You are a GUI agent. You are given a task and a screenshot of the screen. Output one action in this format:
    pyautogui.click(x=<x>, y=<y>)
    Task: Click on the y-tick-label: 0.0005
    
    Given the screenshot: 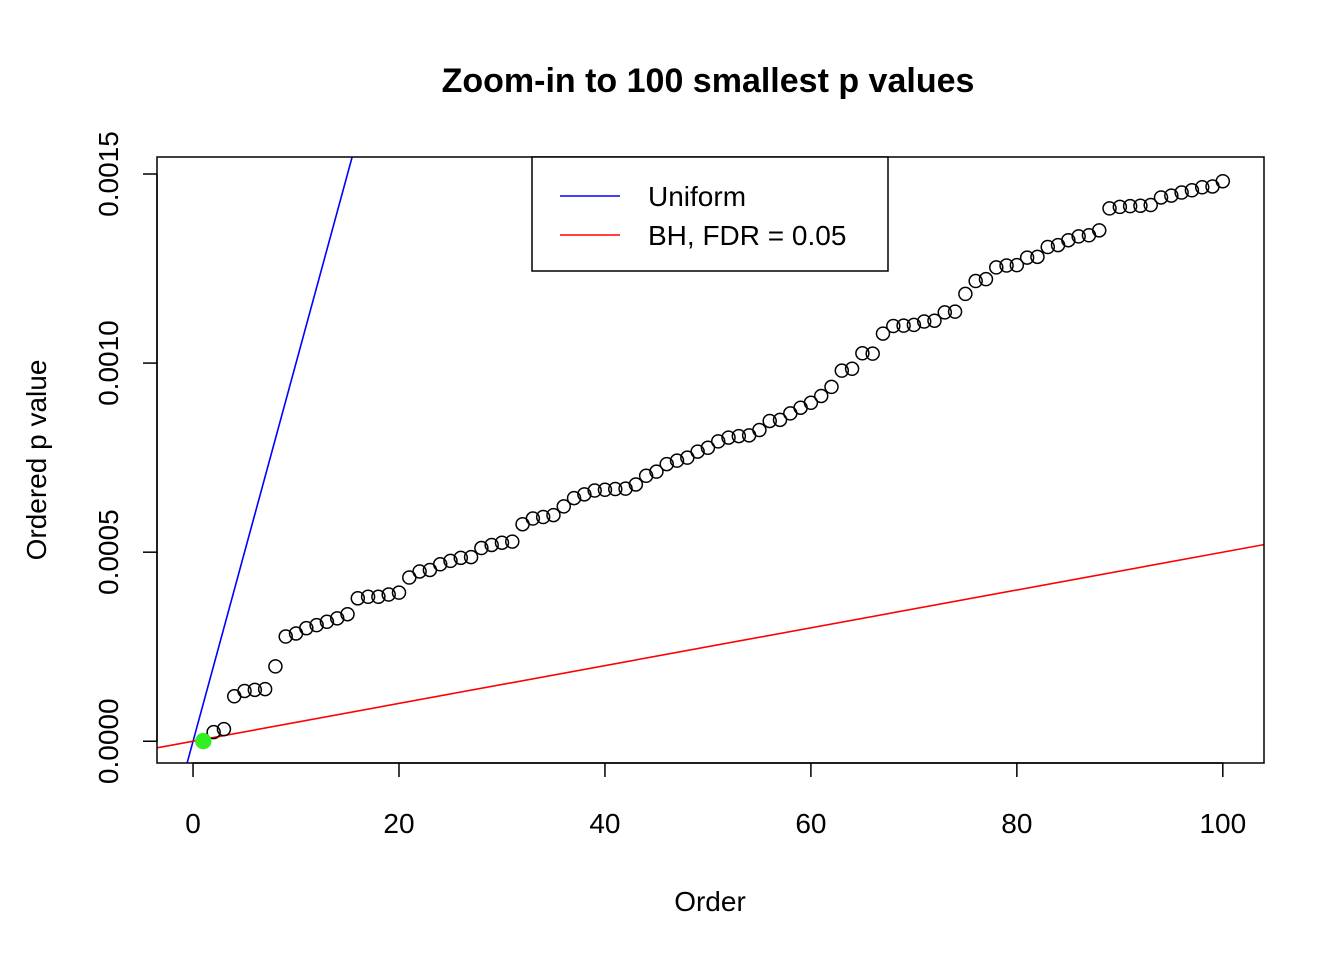 What is the action you would take?
    pyautogui.click(x=108, y=552)
    